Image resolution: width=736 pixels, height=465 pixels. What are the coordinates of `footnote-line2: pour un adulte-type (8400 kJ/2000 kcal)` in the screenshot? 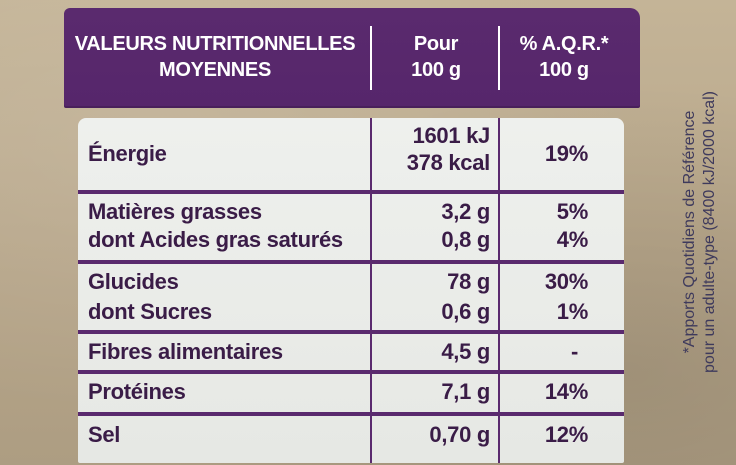 It's located at (709, 232).